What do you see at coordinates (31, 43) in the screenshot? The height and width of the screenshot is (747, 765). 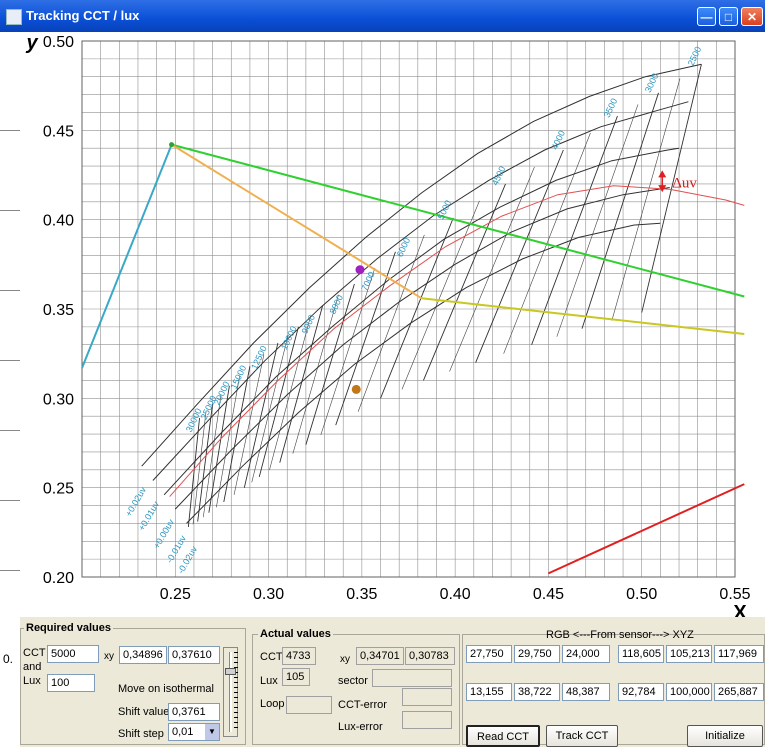 I see `y-axis-label: y` at bounding box center [31, 43].